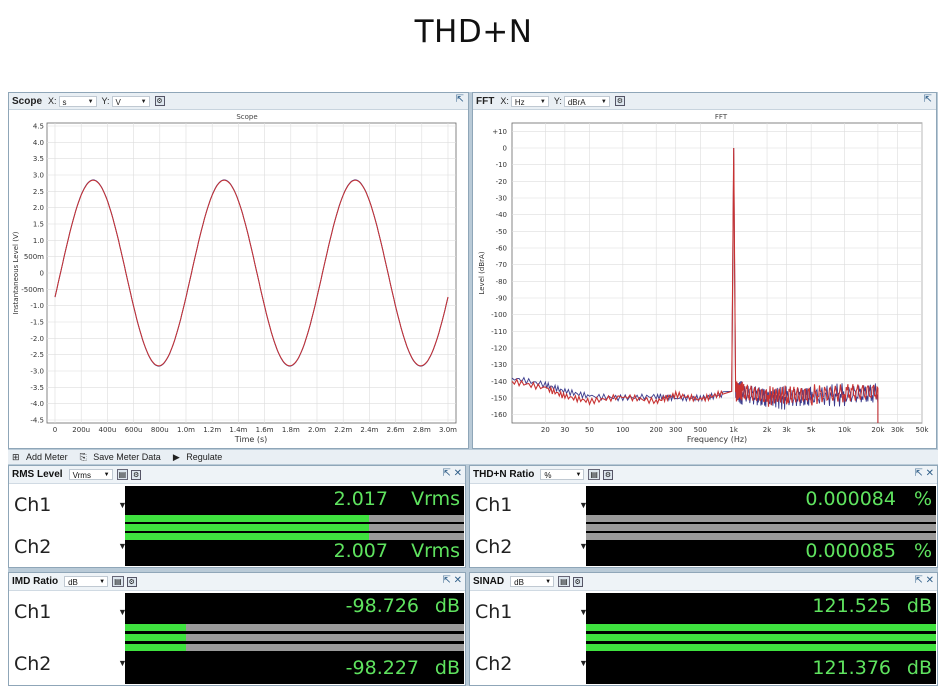 This screenshot has height=700, width=947. What do you see at coordinates (562, 474) in the screenshot?
I see `meter-unit-select: % ▼` at bounding box center [562, 474].